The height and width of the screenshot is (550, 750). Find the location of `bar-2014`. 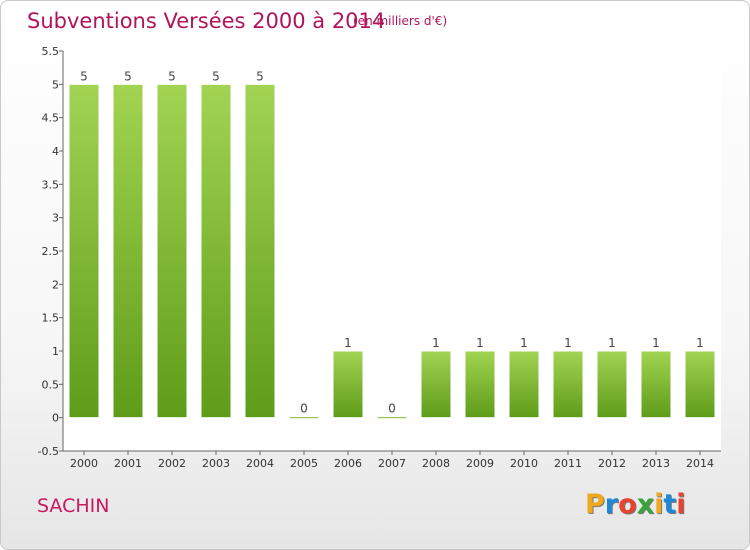

bar-2014 is located at coordinates (700, 384).